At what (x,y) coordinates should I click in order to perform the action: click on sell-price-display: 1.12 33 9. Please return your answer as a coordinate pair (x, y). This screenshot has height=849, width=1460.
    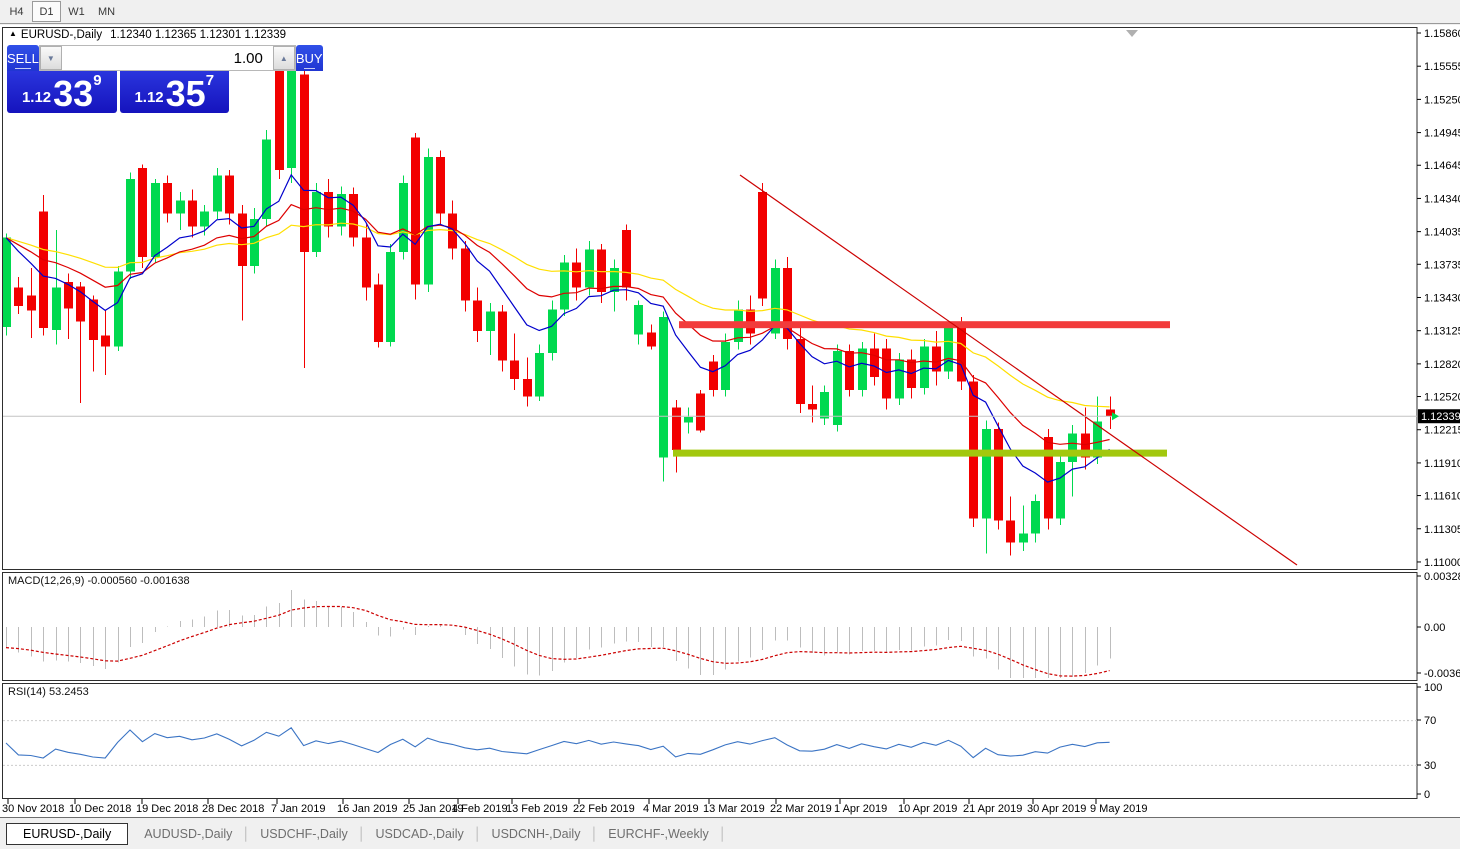
    Looking at the image, I should click on (62, 92).